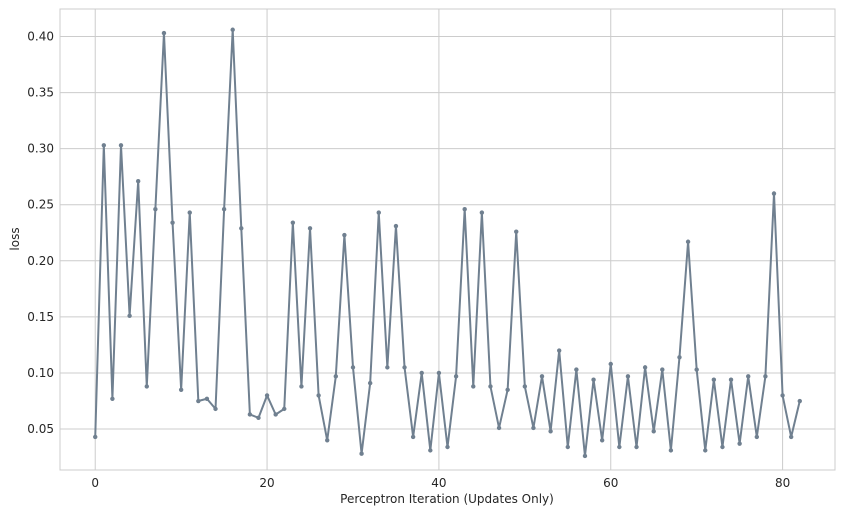 Image resolution: width=844 pixels, height=516 pixels. What do you see at coordinates (447, 499) in the screenshot?
I see `x-axis-label: Perceptron Iteration (Updates Only)` at bounding box center [447, 499].